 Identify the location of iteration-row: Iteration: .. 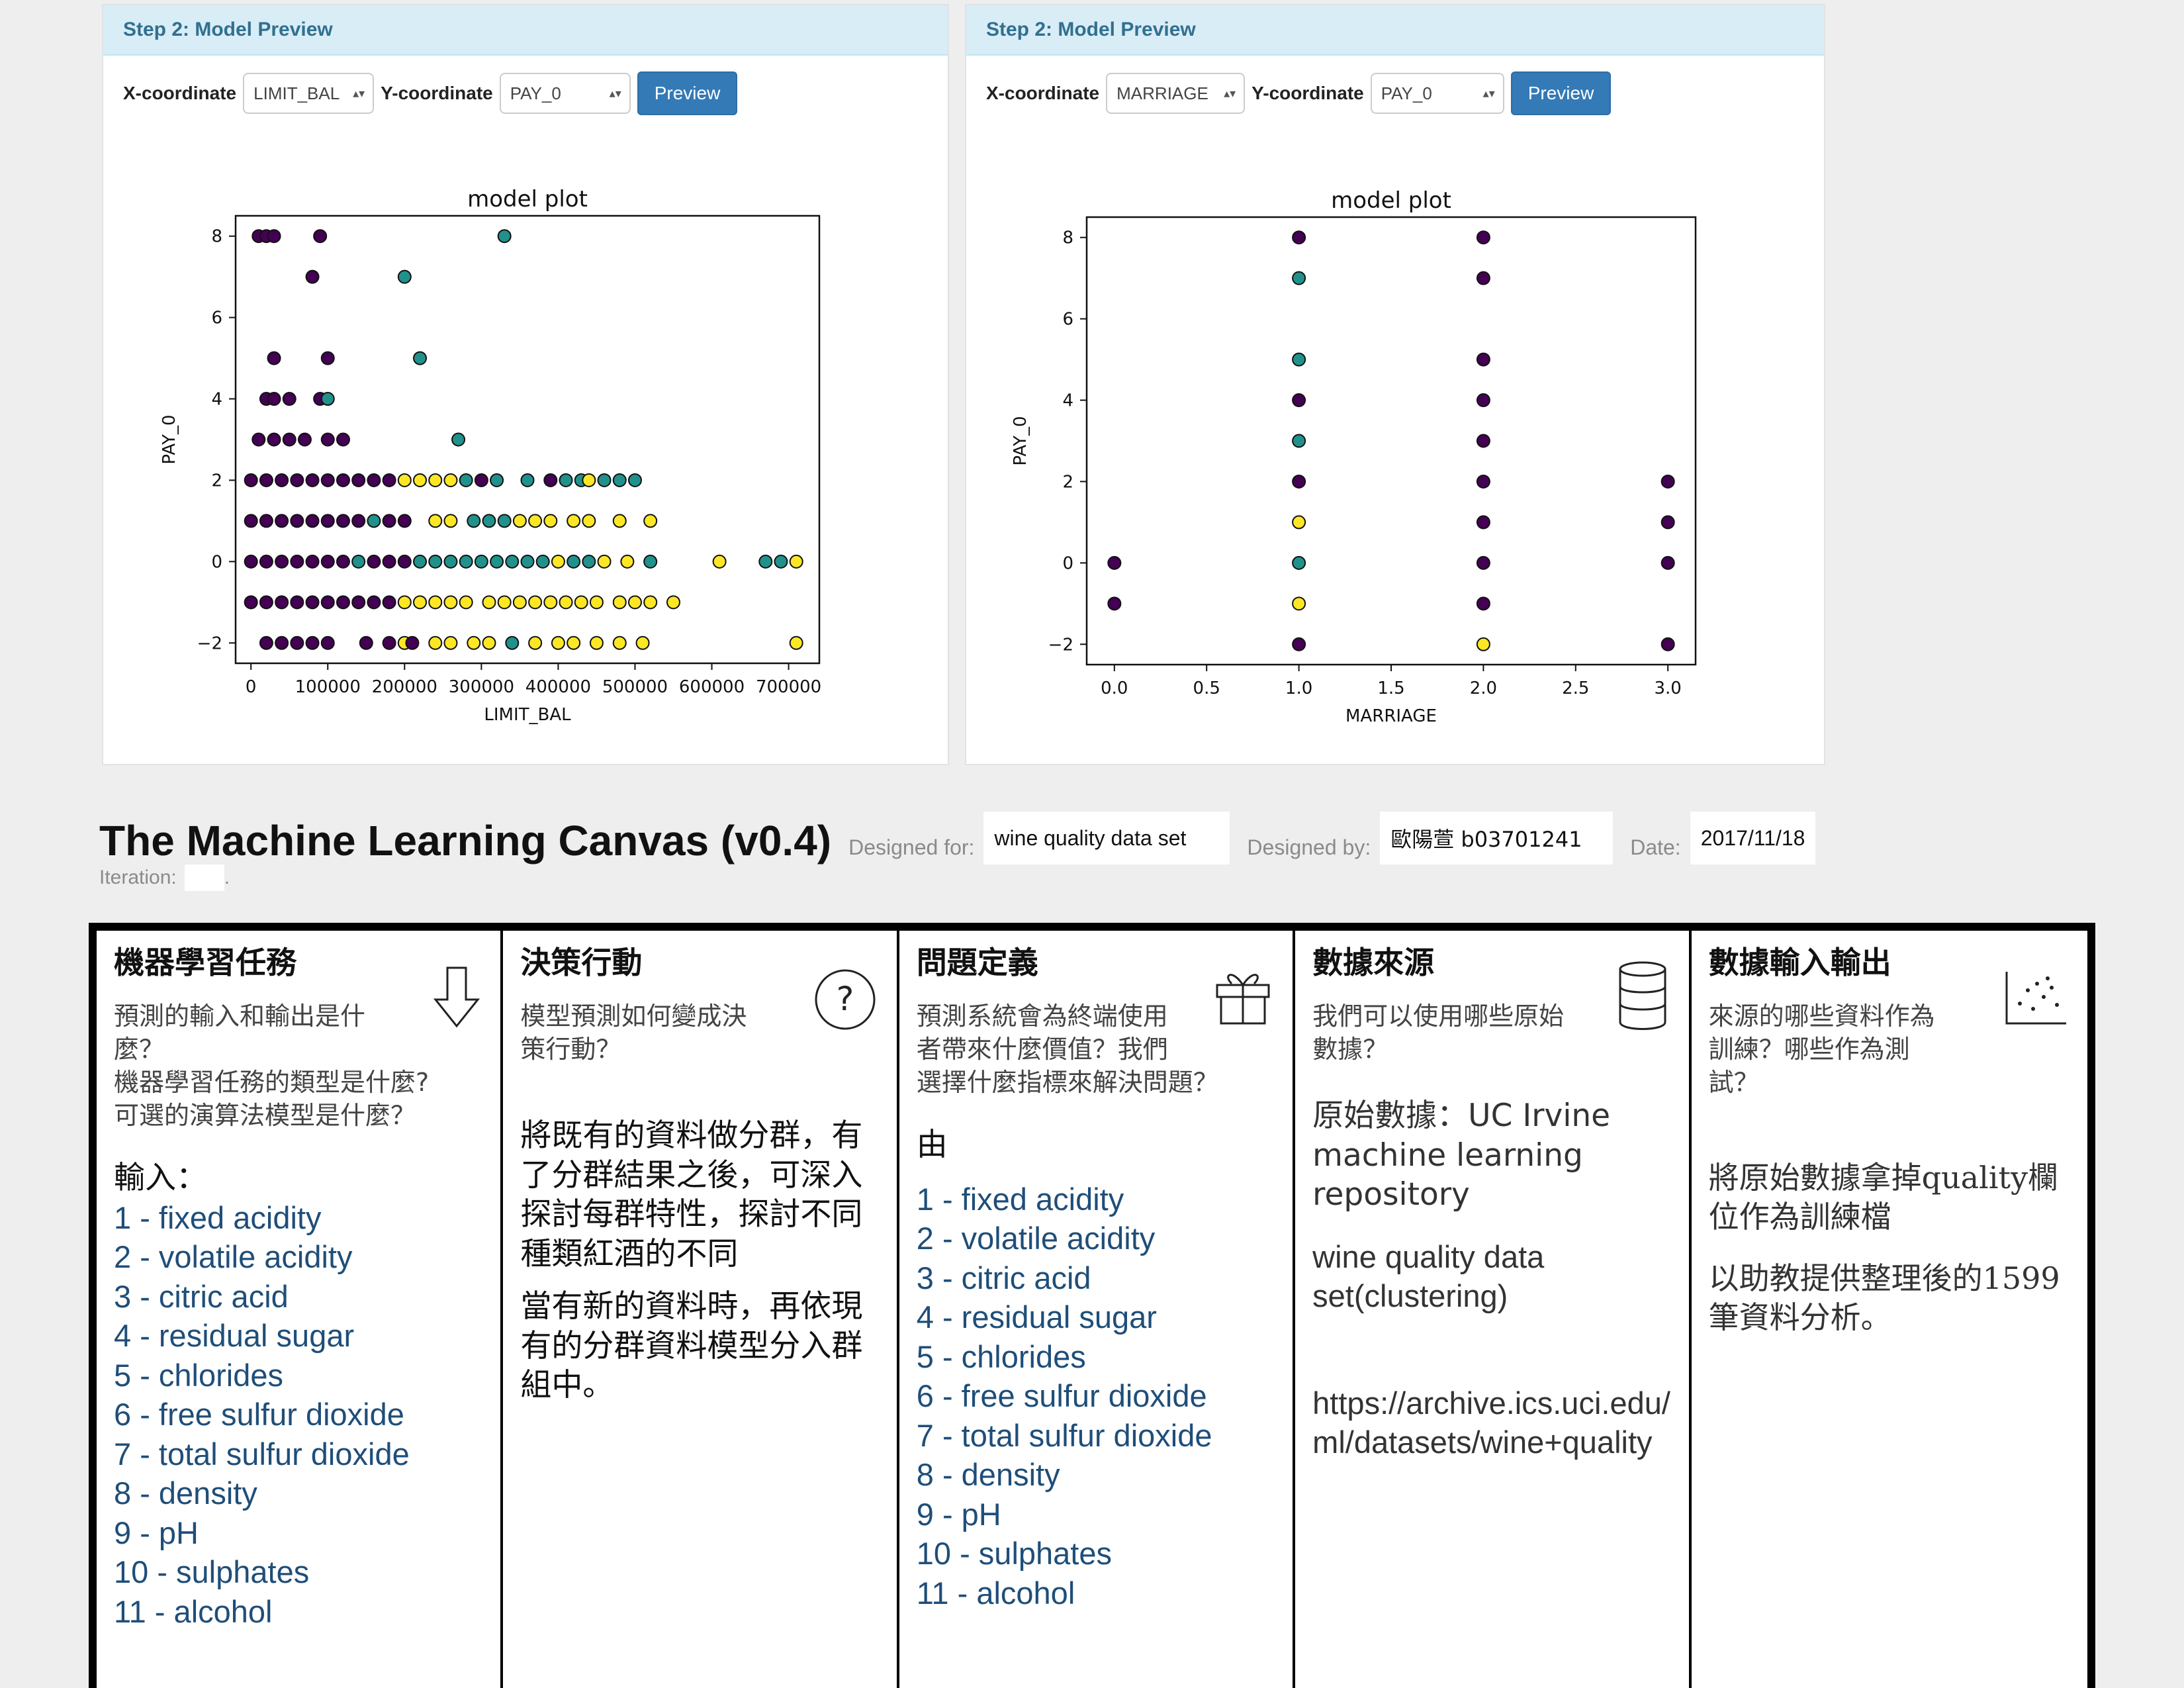
(164, 878).